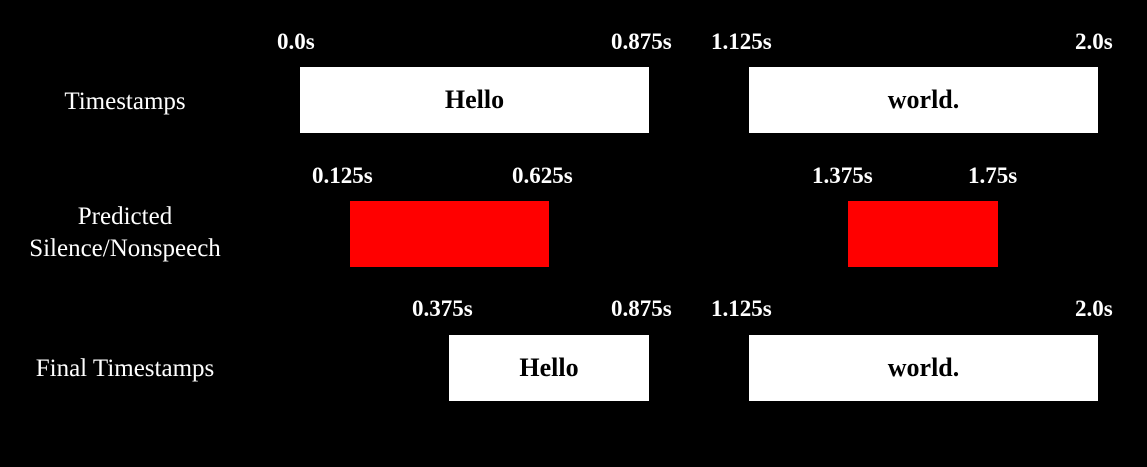 The width and height of the screenshot is (1147, 467). I want to click on tick-label: 1.375s, so click(842, 175).